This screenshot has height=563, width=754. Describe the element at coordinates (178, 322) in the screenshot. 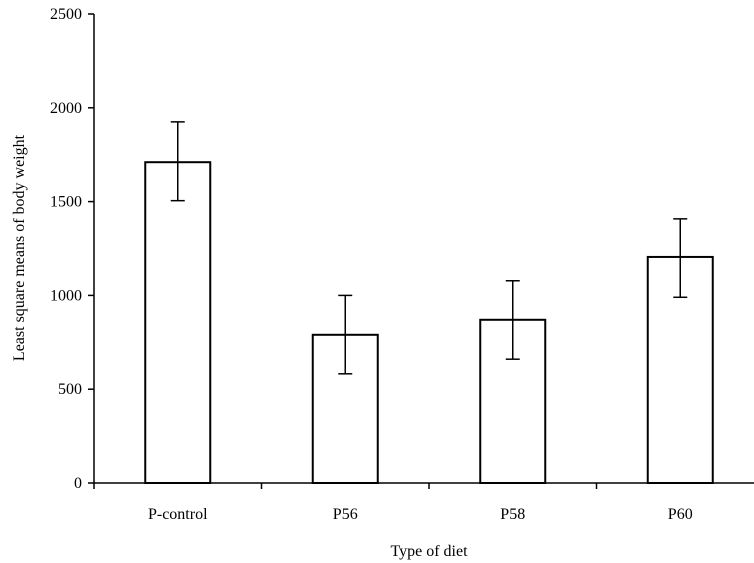

I see `bar-p-control` at that location.